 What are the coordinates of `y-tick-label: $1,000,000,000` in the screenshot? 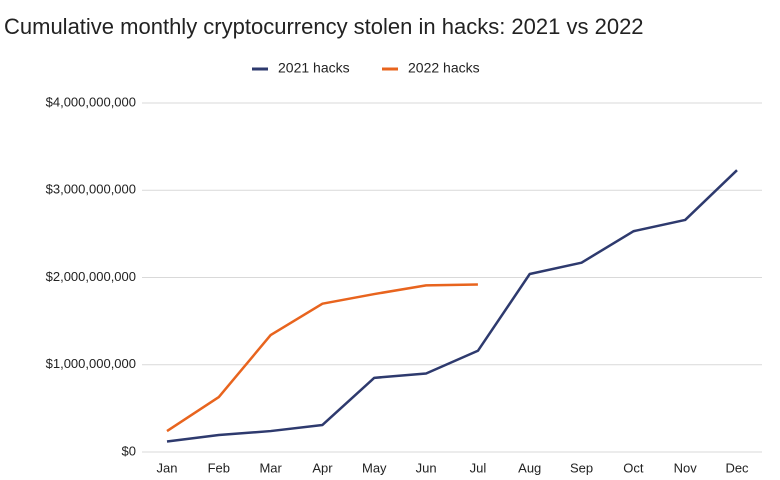 It's located at (91, 363).